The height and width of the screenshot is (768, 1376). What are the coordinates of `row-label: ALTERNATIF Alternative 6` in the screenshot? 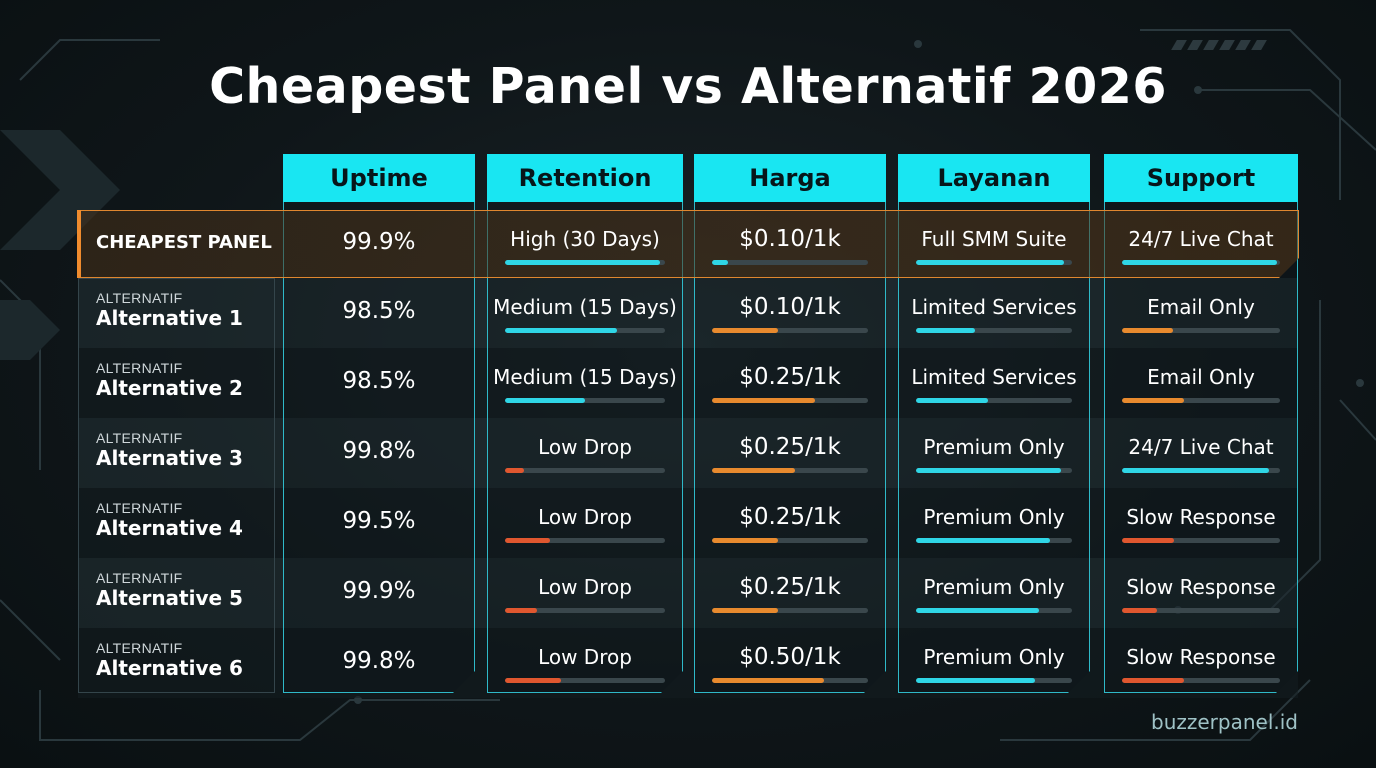 It's located at (186, 660).